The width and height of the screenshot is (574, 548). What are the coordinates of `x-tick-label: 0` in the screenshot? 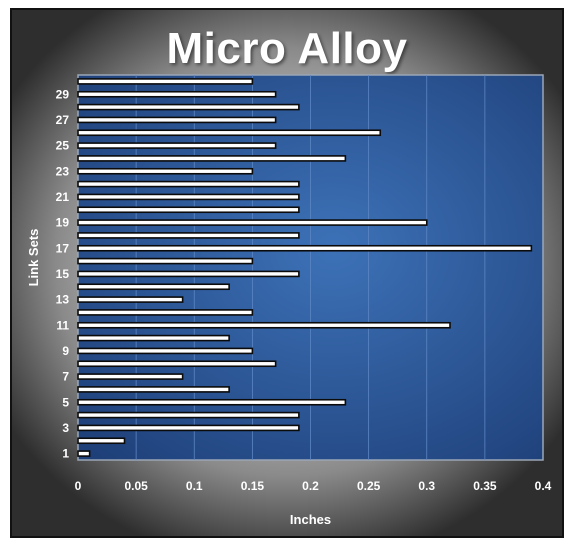 It's located at (78, 486).